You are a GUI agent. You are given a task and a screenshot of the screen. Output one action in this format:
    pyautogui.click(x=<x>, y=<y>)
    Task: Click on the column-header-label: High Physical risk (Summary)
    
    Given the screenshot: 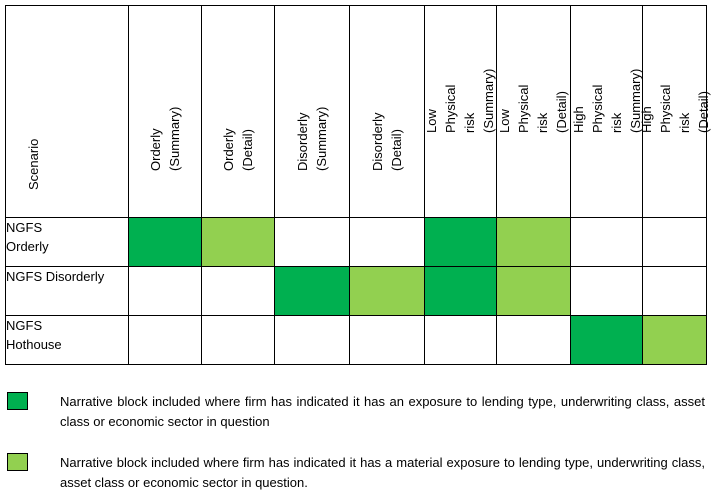 What is the action you would take?
    pyautogui.click(x=606, y=100)
    